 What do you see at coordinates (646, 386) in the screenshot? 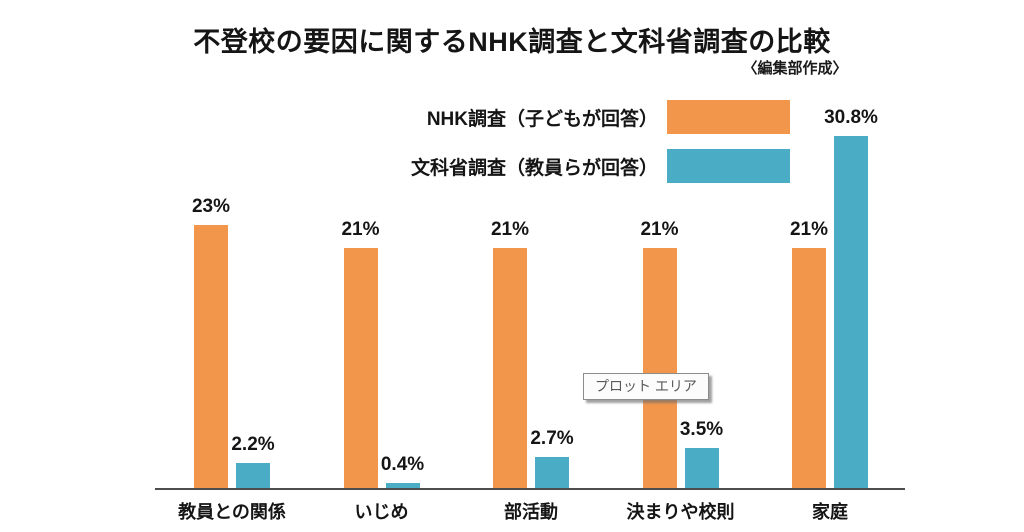
I see `plot-area-tooltip: プロット エリア` at bounding box center [646, 386].